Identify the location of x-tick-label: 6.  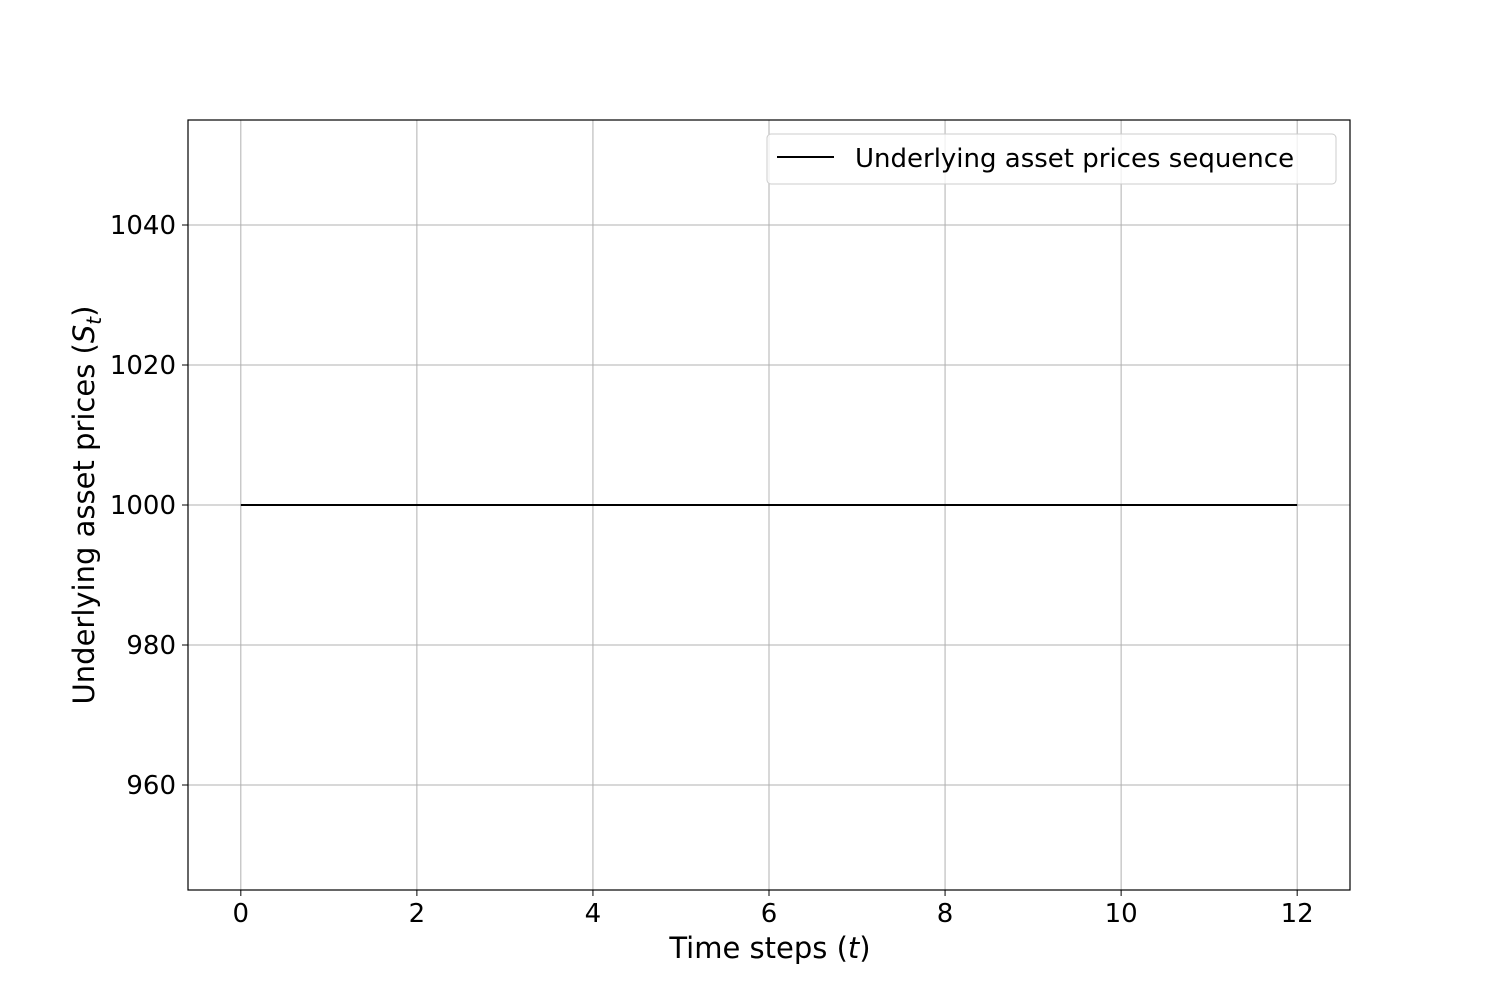
(769, 914).